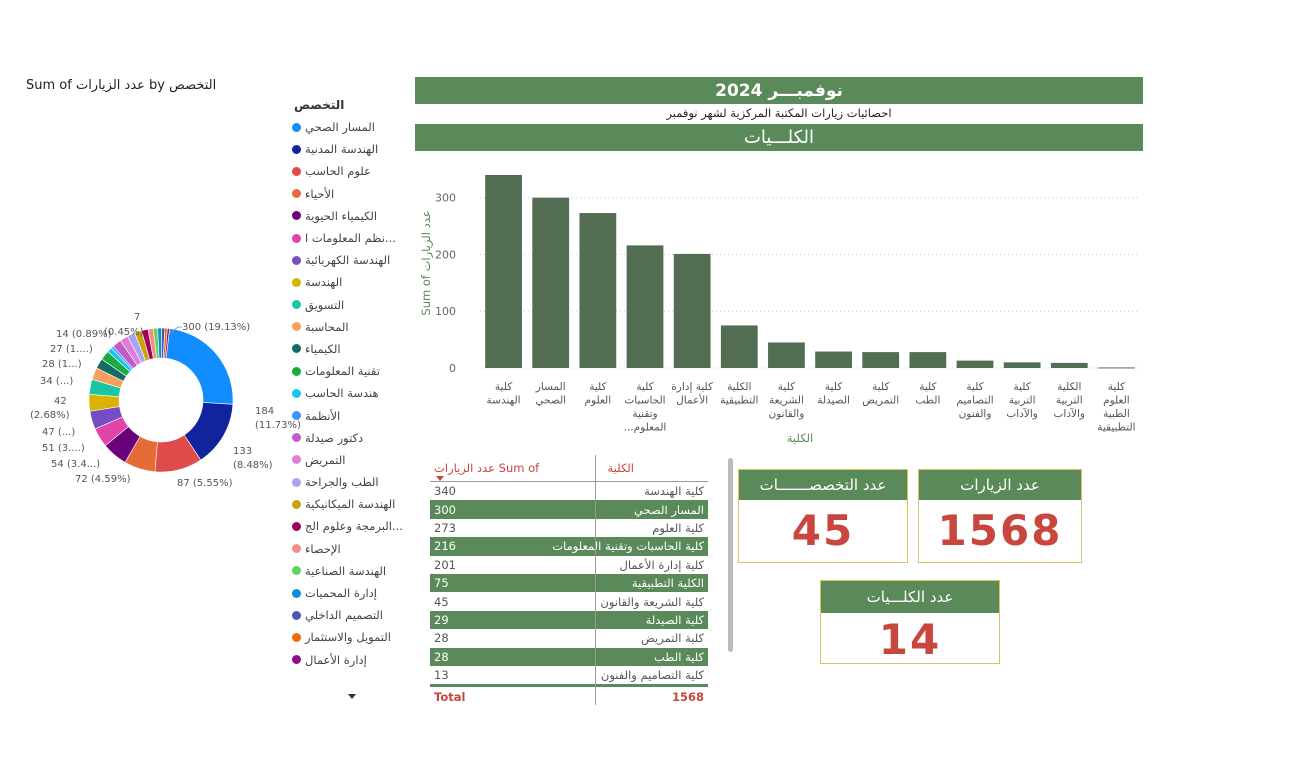  I want to click on pie-data-label: 7, so click(137, 317).